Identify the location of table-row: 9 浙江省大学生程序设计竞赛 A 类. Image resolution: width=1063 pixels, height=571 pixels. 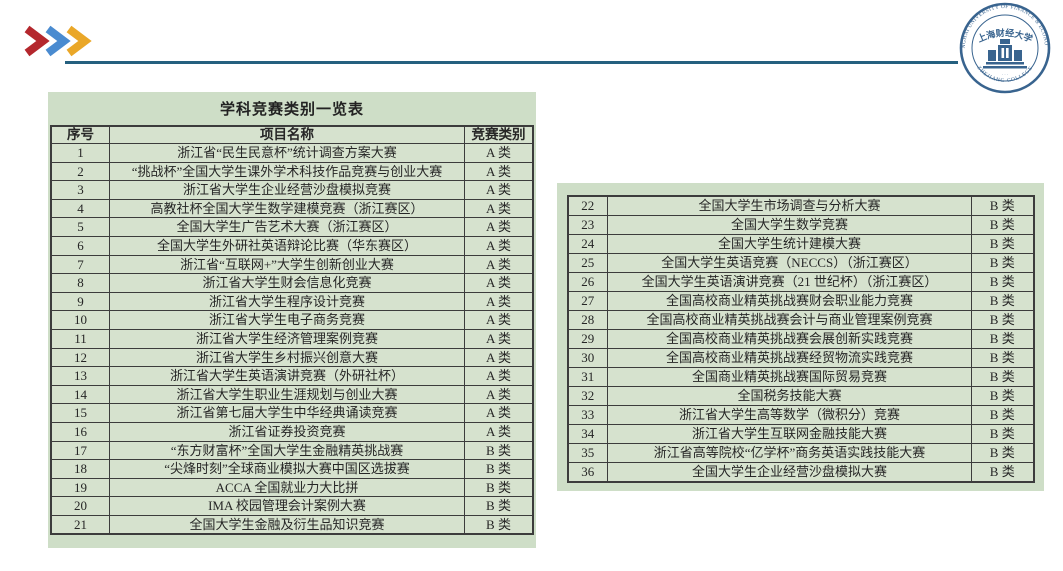
(292, 301).